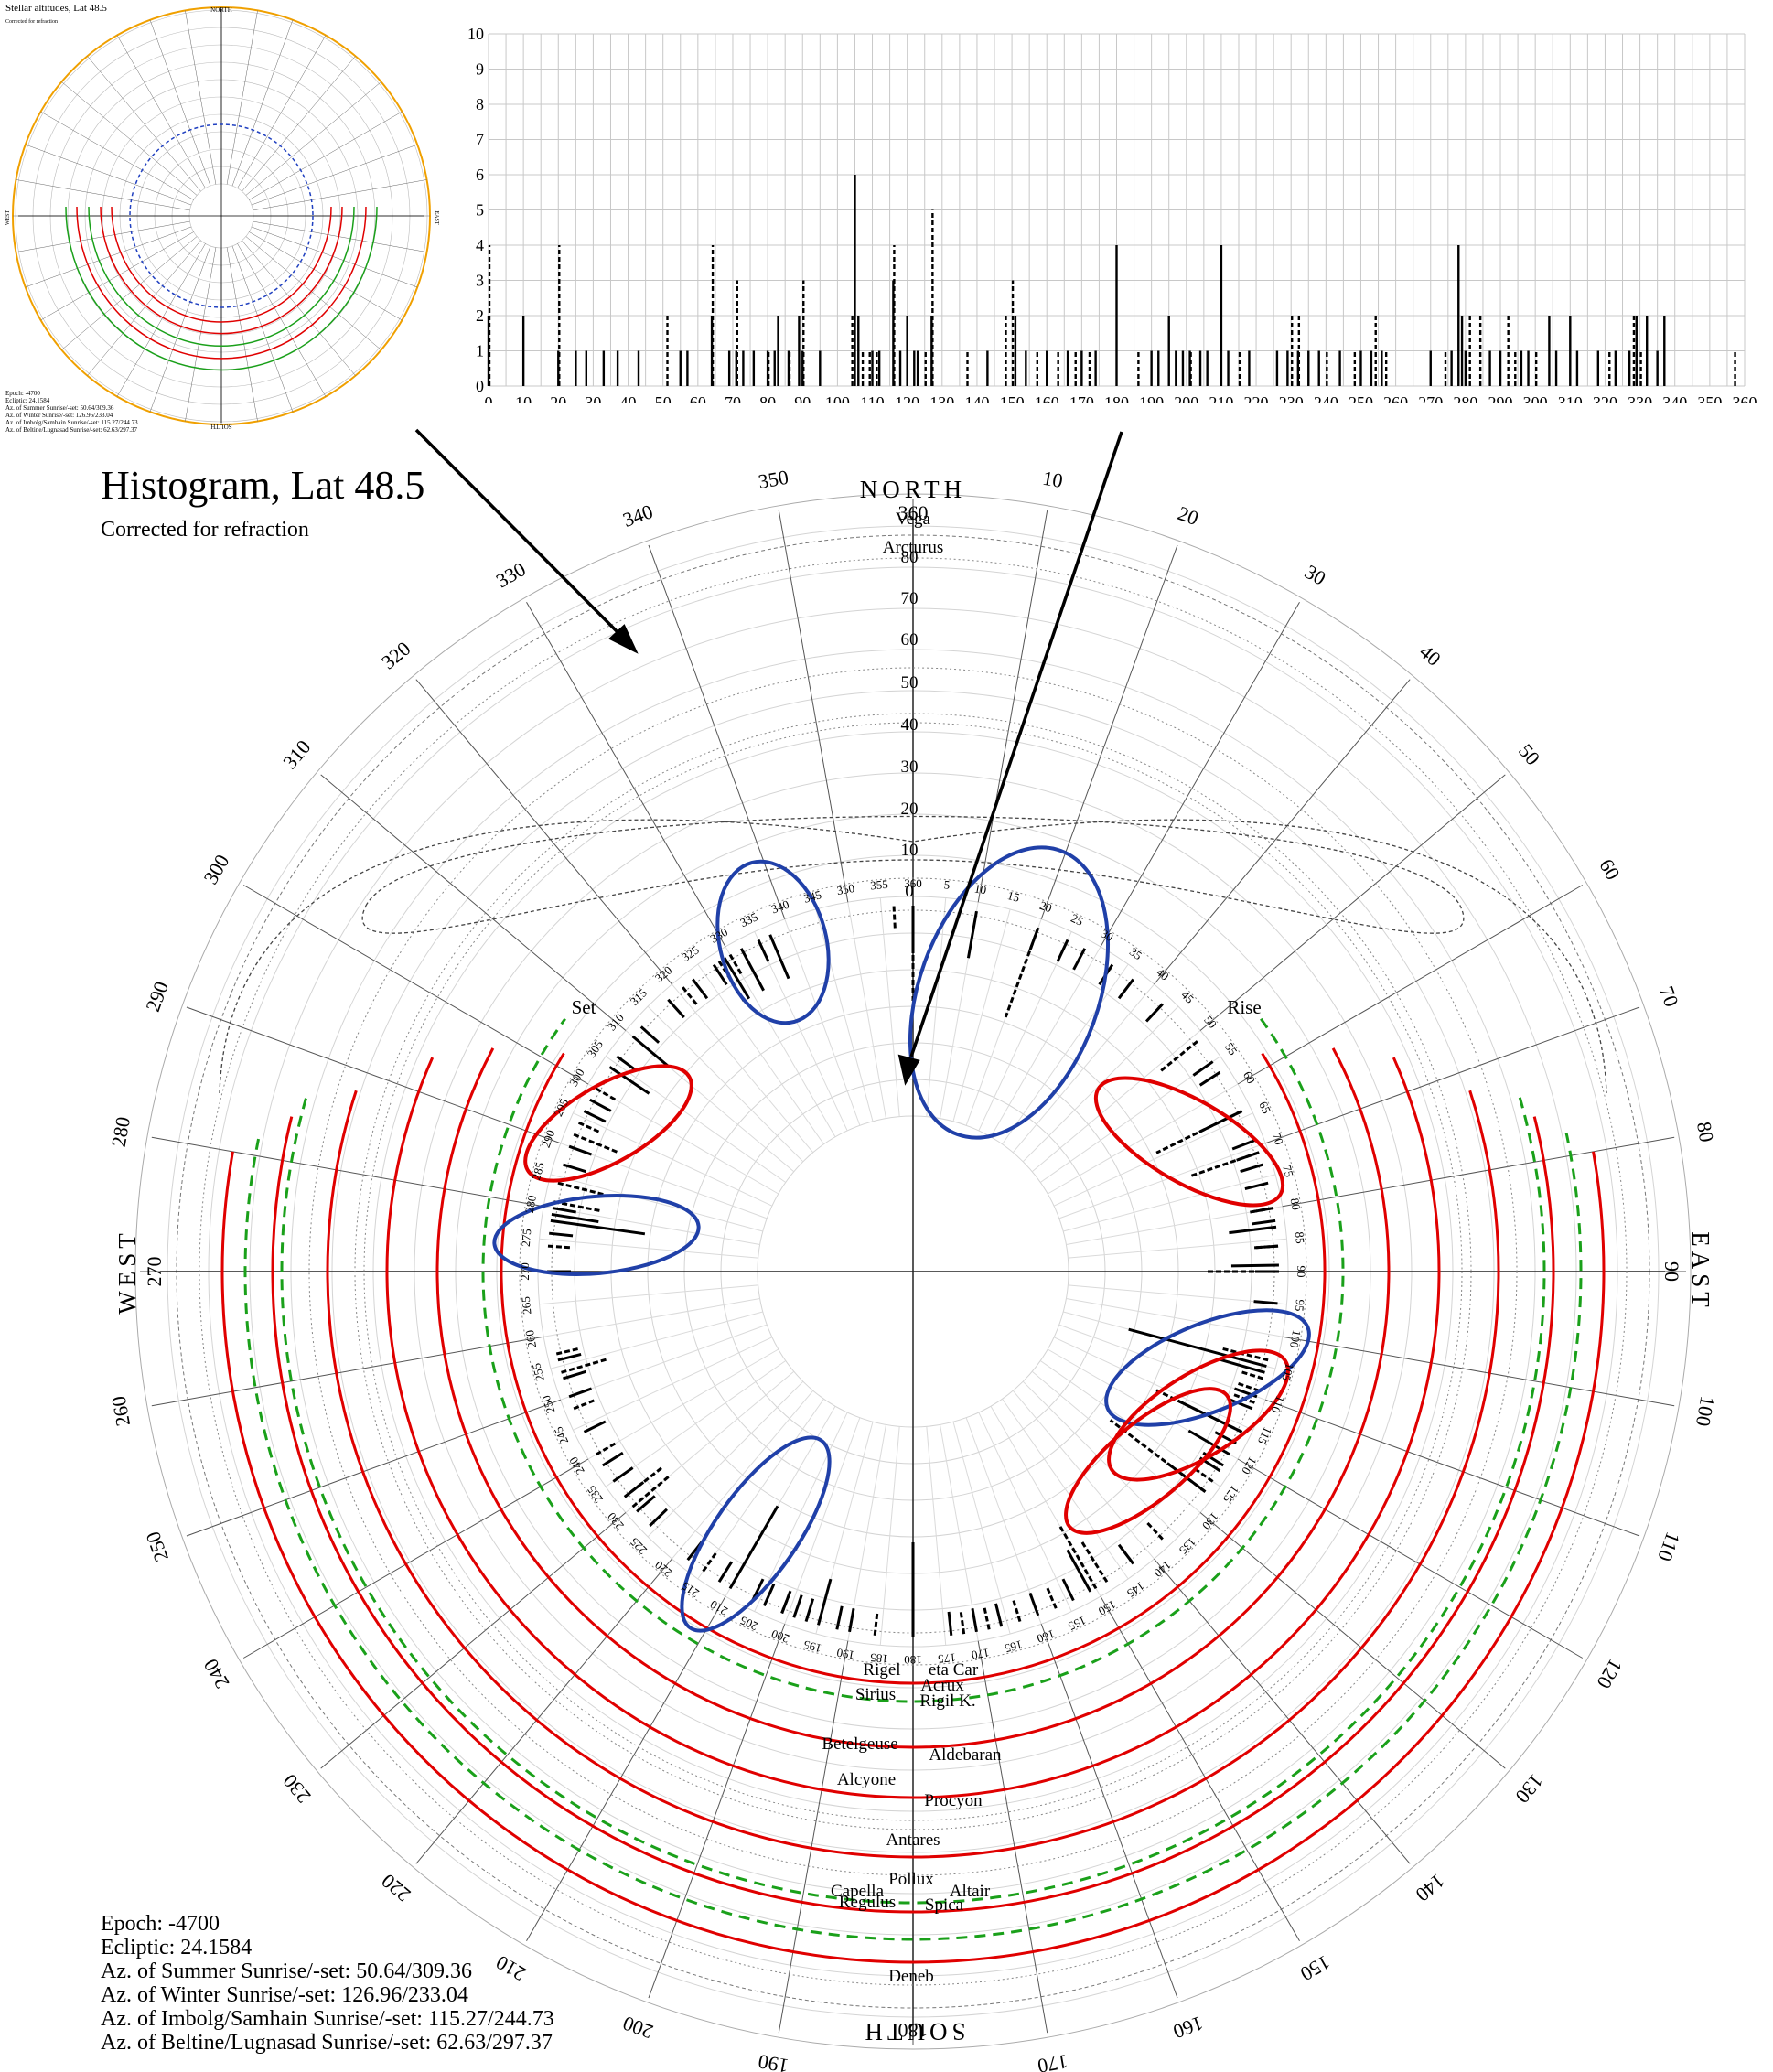  I want to click on polar-inner-azimuth-label: 5, so click(947, 884).